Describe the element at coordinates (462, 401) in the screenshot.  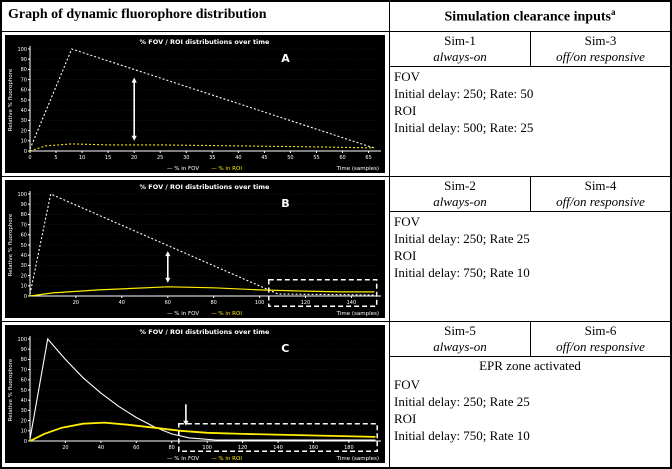
I see `sim-line: Initial delay: 250; Rate 25` at that location.